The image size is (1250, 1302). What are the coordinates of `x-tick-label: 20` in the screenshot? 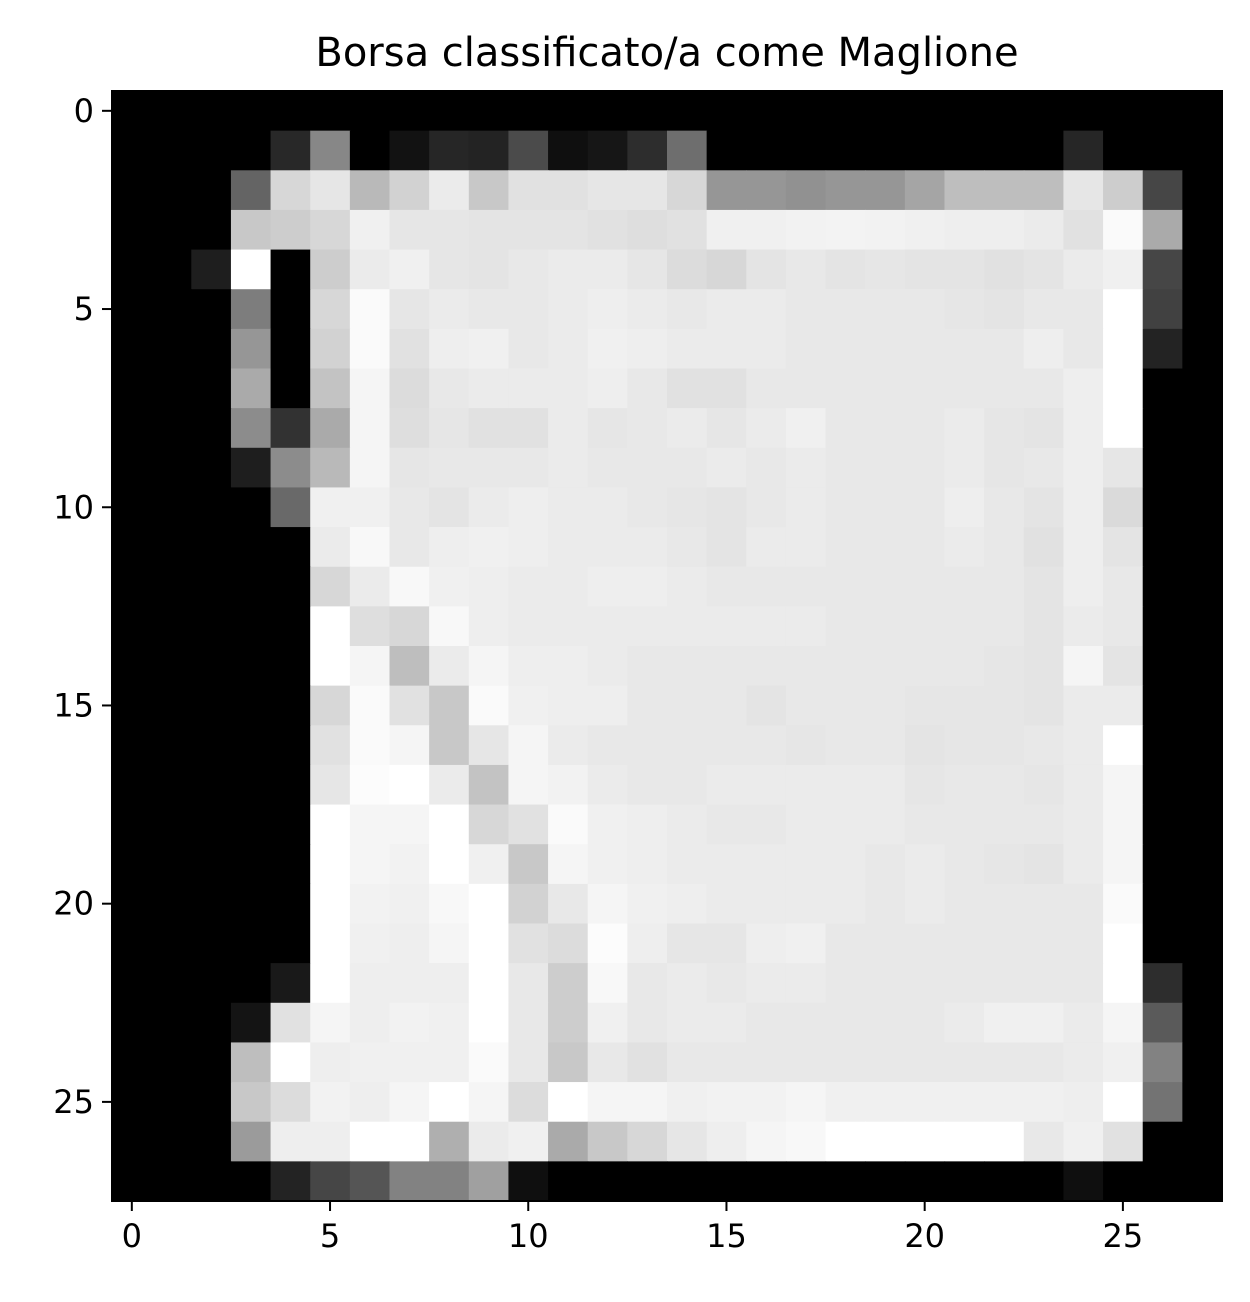 It's located at (924, 1236).